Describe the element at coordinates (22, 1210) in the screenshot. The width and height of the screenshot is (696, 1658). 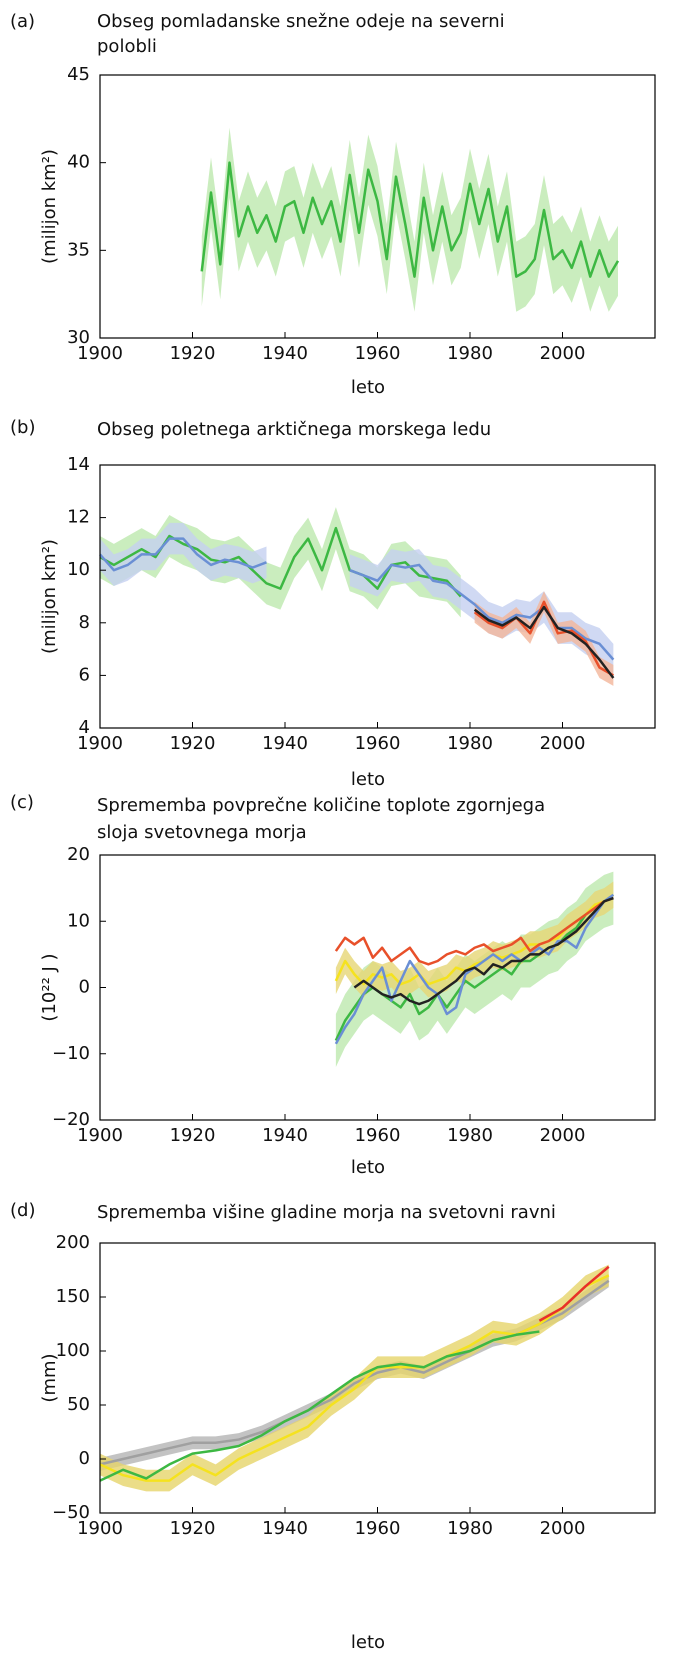
I see `panel-label: (d)` at that location.